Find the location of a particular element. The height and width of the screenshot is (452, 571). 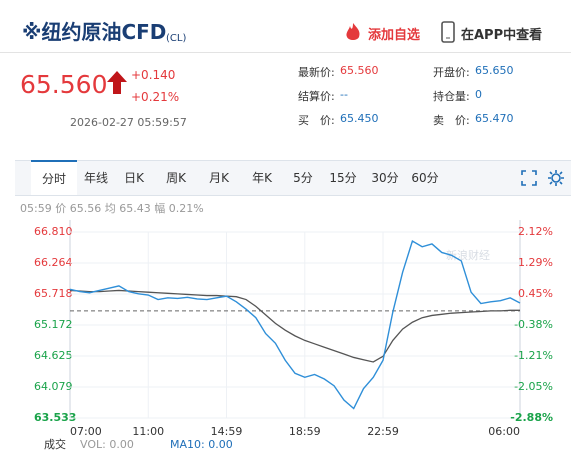

field-value: -- is located at coordinates (344, 94).